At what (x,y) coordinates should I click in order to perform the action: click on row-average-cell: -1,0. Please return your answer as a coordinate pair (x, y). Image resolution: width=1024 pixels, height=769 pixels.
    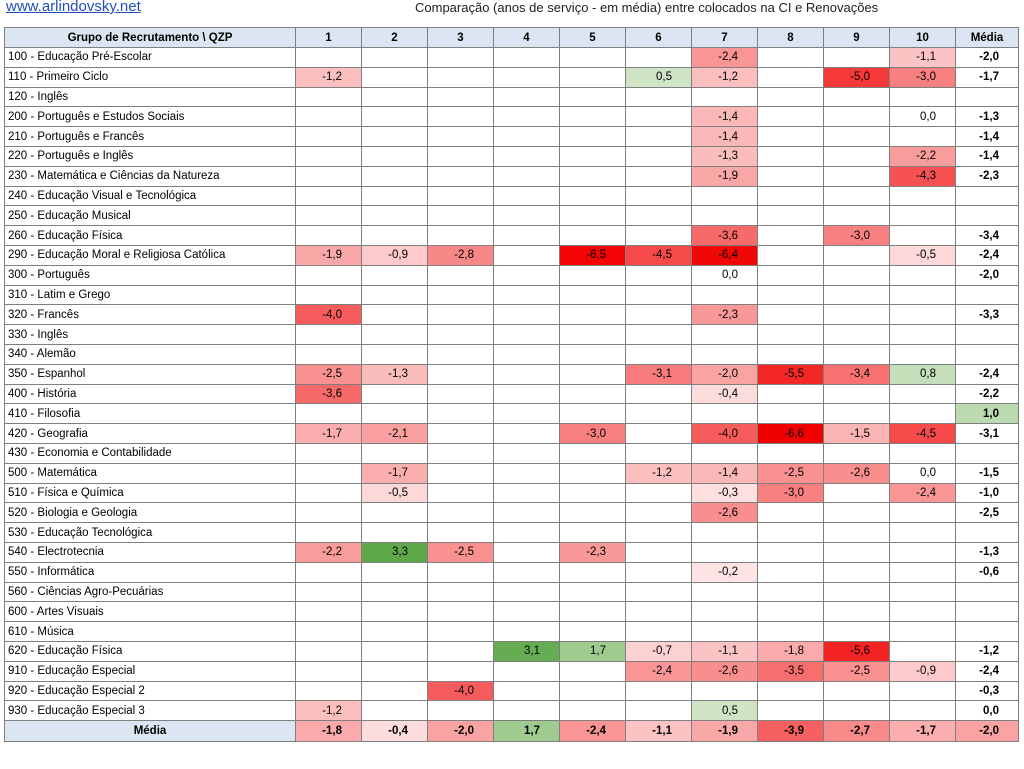
    Looking at the image, I should click on (987, 493).